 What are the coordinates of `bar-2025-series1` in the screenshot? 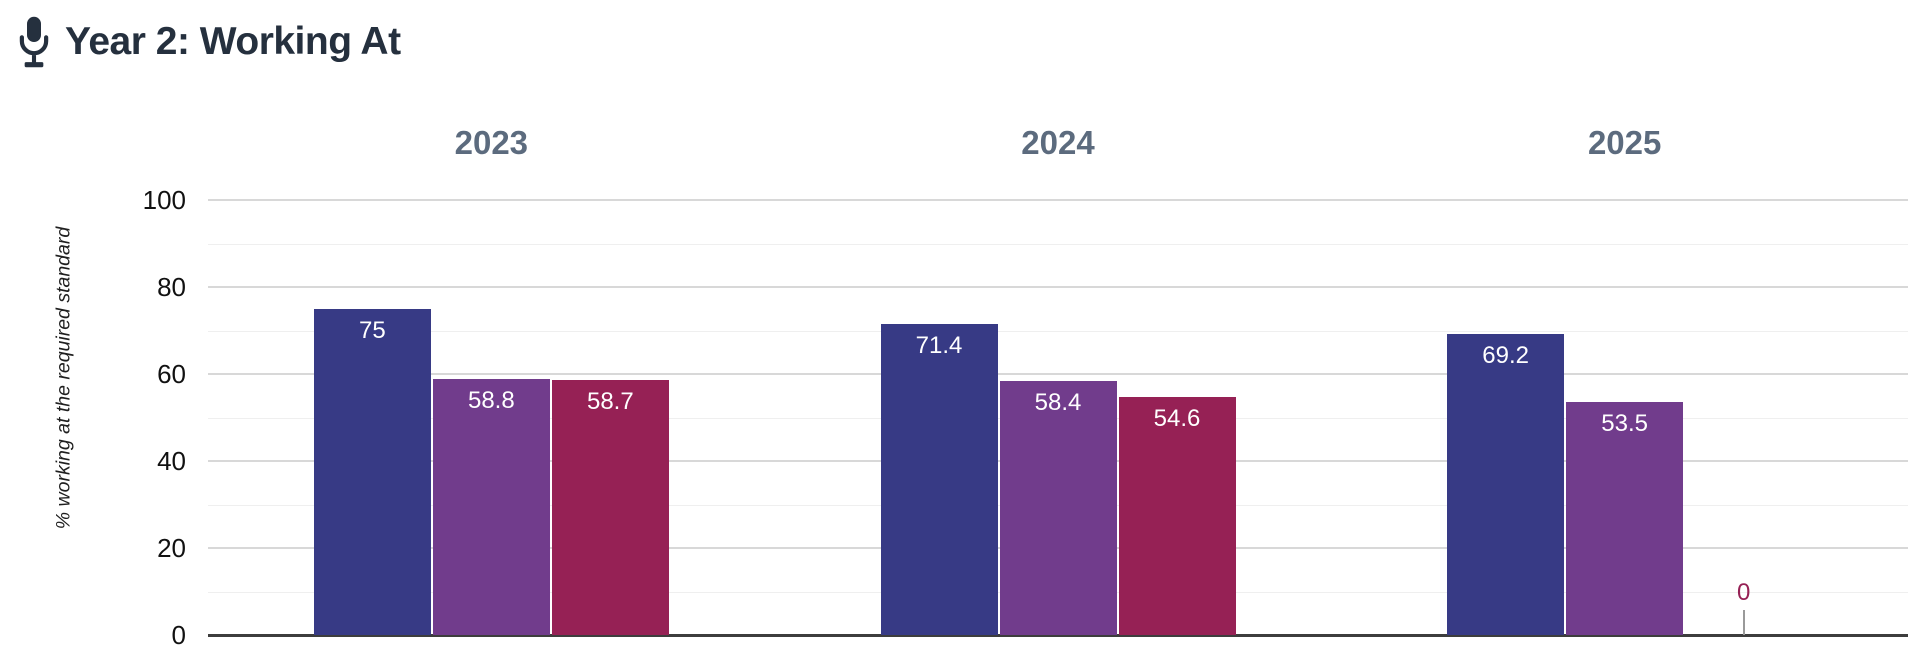 It's located at (1506, 484).